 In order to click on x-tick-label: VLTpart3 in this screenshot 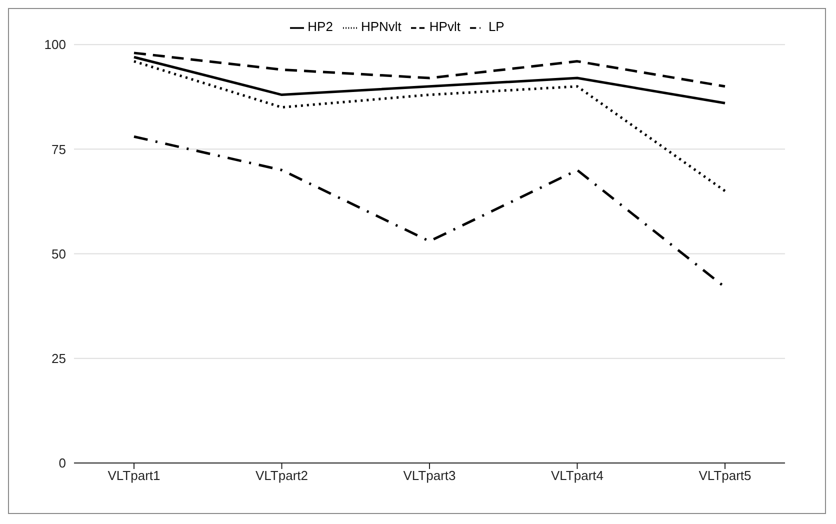, I will do `click(429, 476)`.